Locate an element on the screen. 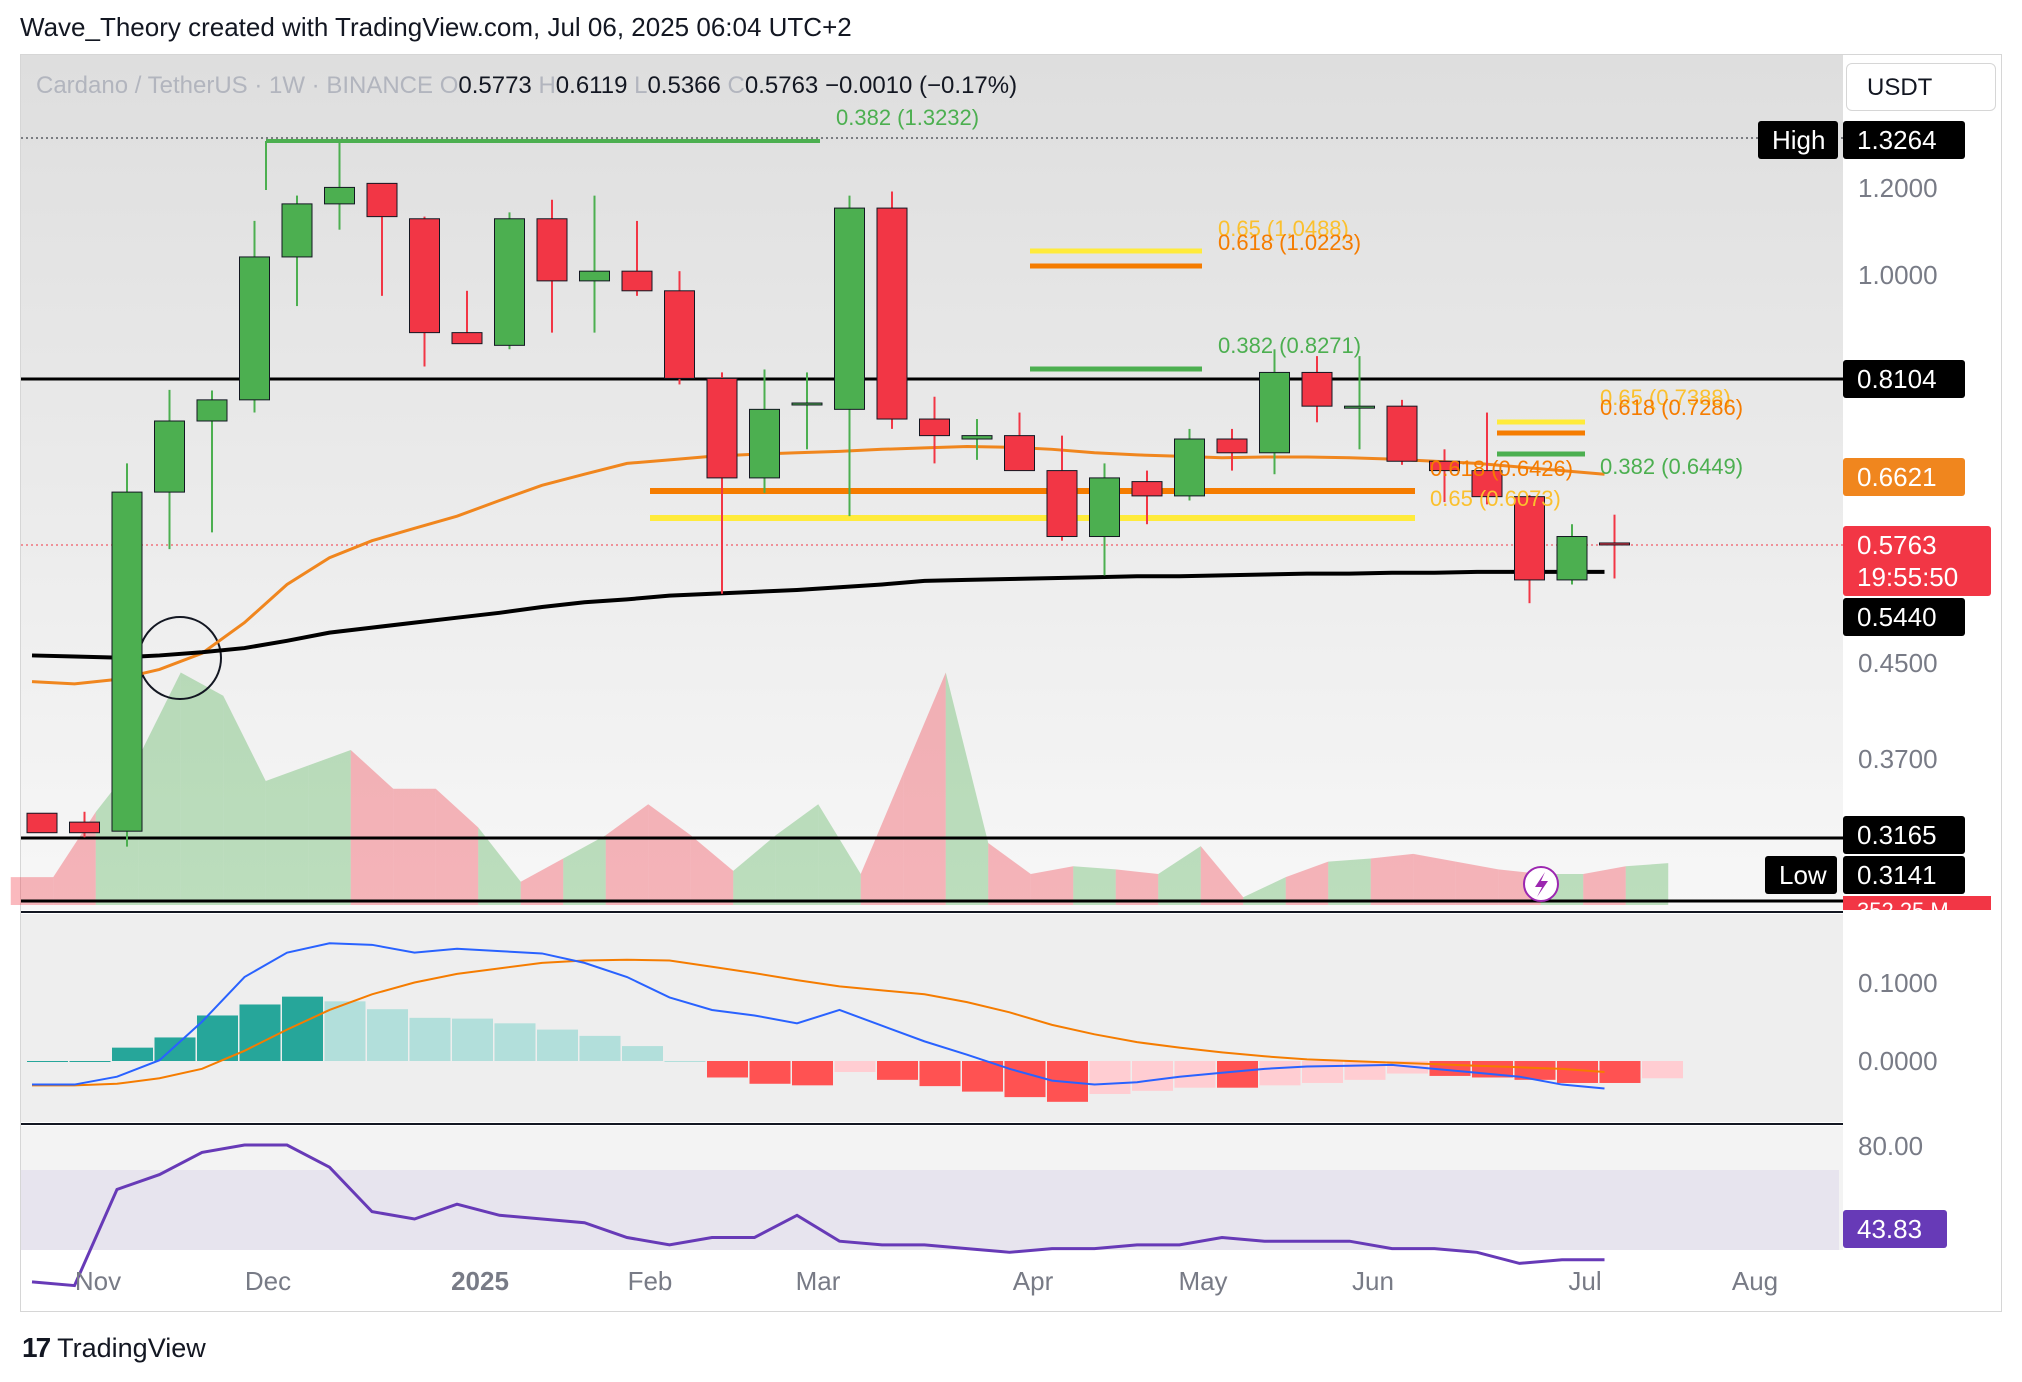 This screenshot has width=2022, height=1382. fib-label: 0.618 (1.0223) is located at coordinates (1289, 242).